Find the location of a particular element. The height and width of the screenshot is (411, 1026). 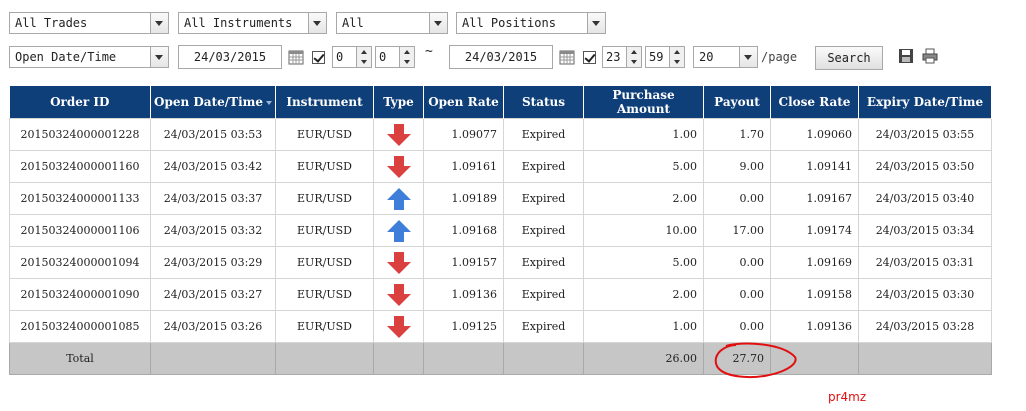

date-field-select-value: Open Date/Time is located at coordinates (66, 57).